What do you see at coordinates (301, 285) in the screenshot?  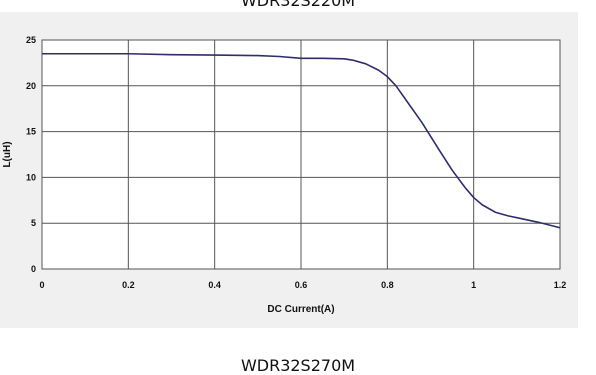 I see `x-tick-label: 0.6` at bounding box center [301, 285].